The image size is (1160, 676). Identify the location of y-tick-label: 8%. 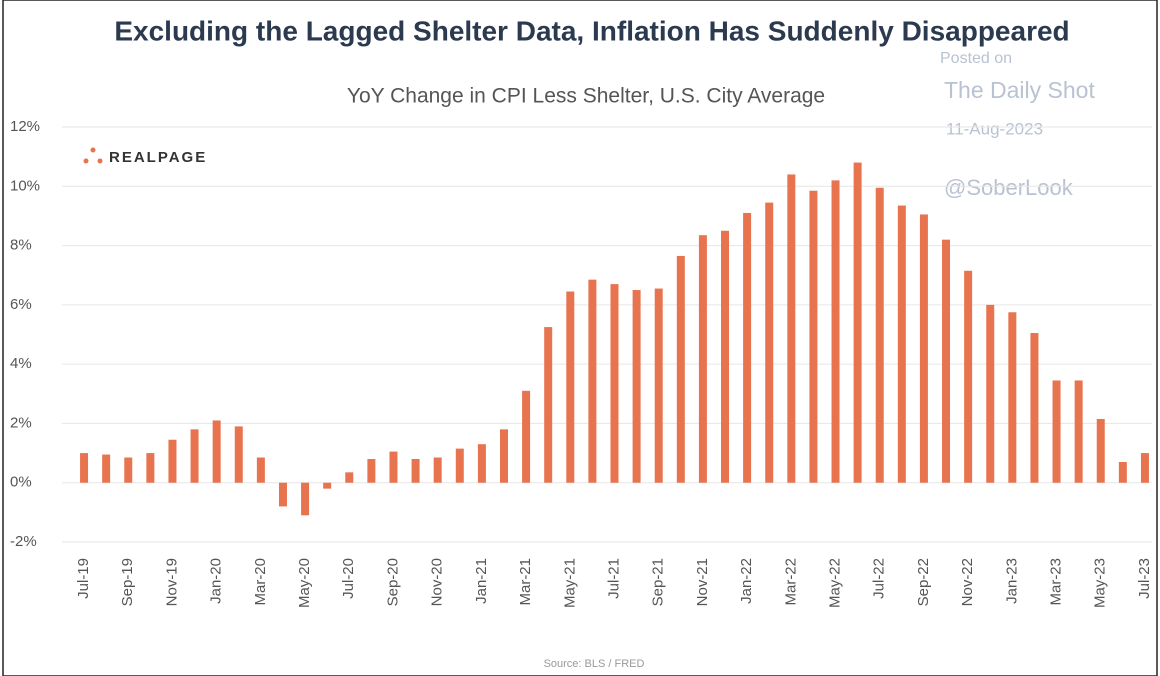
(21, 245).